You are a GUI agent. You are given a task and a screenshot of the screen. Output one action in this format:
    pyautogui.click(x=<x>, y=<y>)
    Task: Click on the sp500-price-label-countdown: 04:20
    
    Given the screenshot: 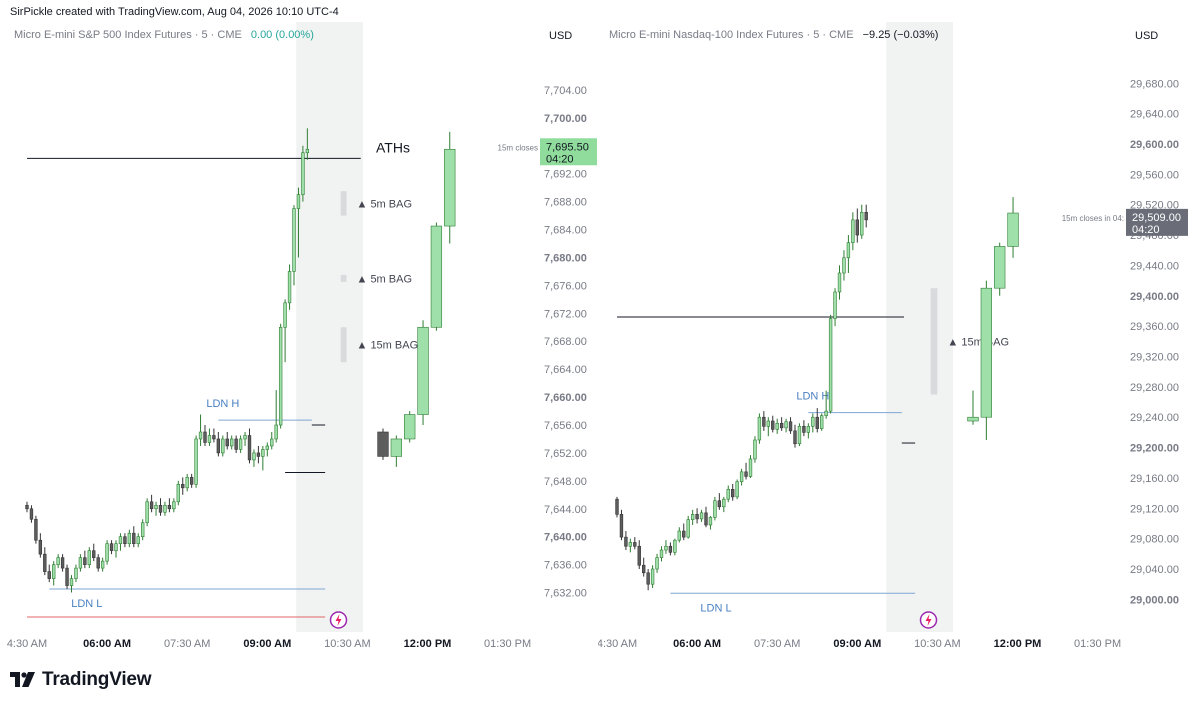 What is the action you would take?
    pyautogui.click(x=560, y=159)
    